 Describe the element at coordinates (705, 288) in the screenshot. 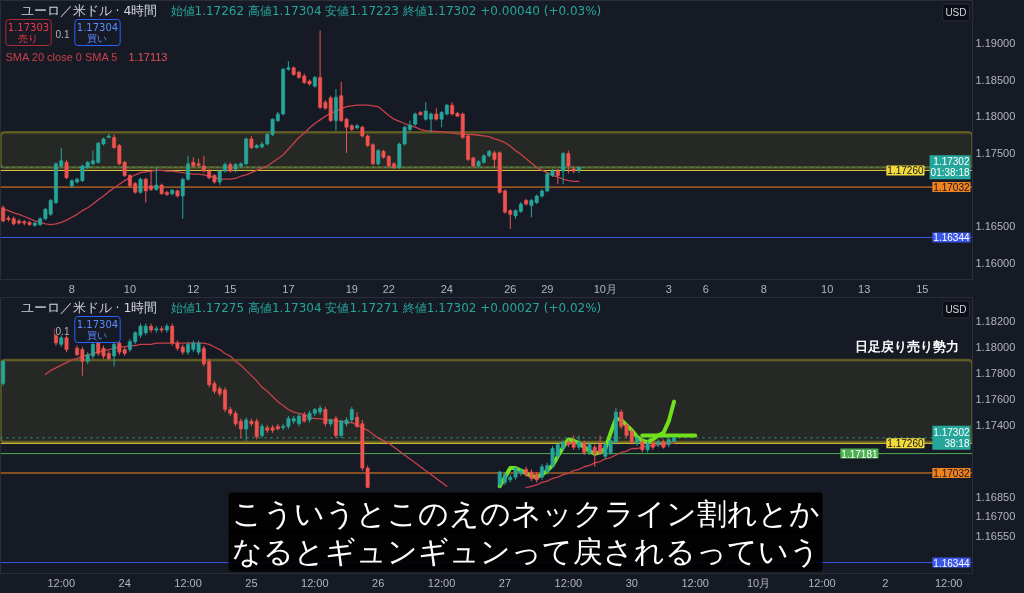

I see `x-tick-label: 6` at that location.